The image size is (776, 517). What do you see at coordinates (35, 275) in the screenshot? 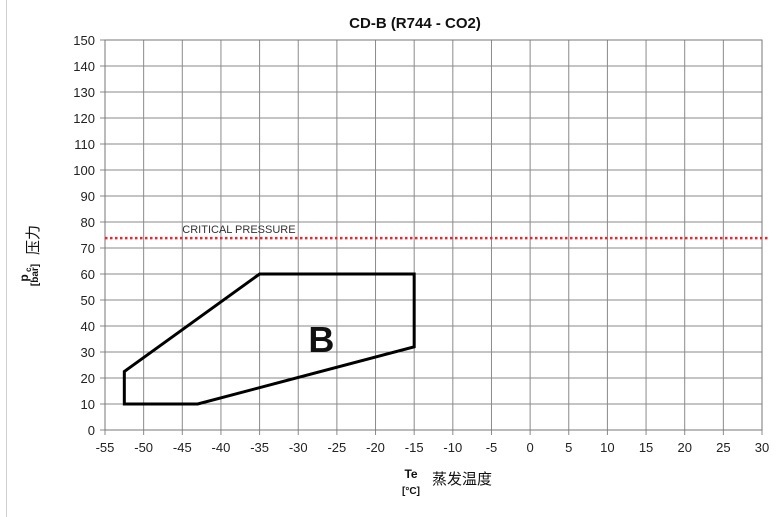
I see `y-axis-unit: [bar]` at bounding box center [35, 275].